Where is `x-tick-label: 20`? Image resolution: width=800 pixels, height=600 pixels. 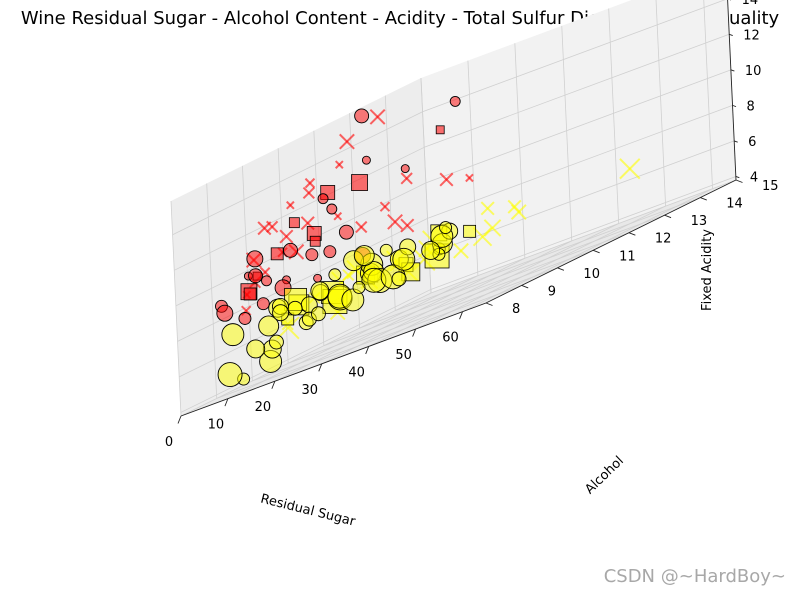
x-tick-label: 20 is located at coordinates (263, 407).